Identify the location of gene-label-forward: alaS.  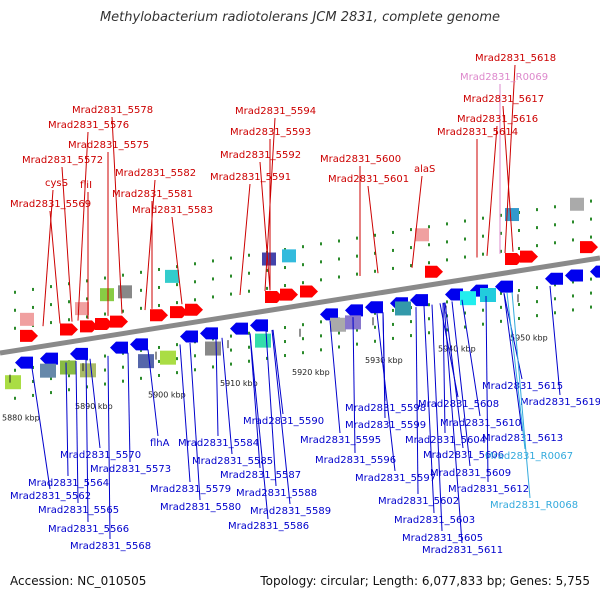
(424, 169).